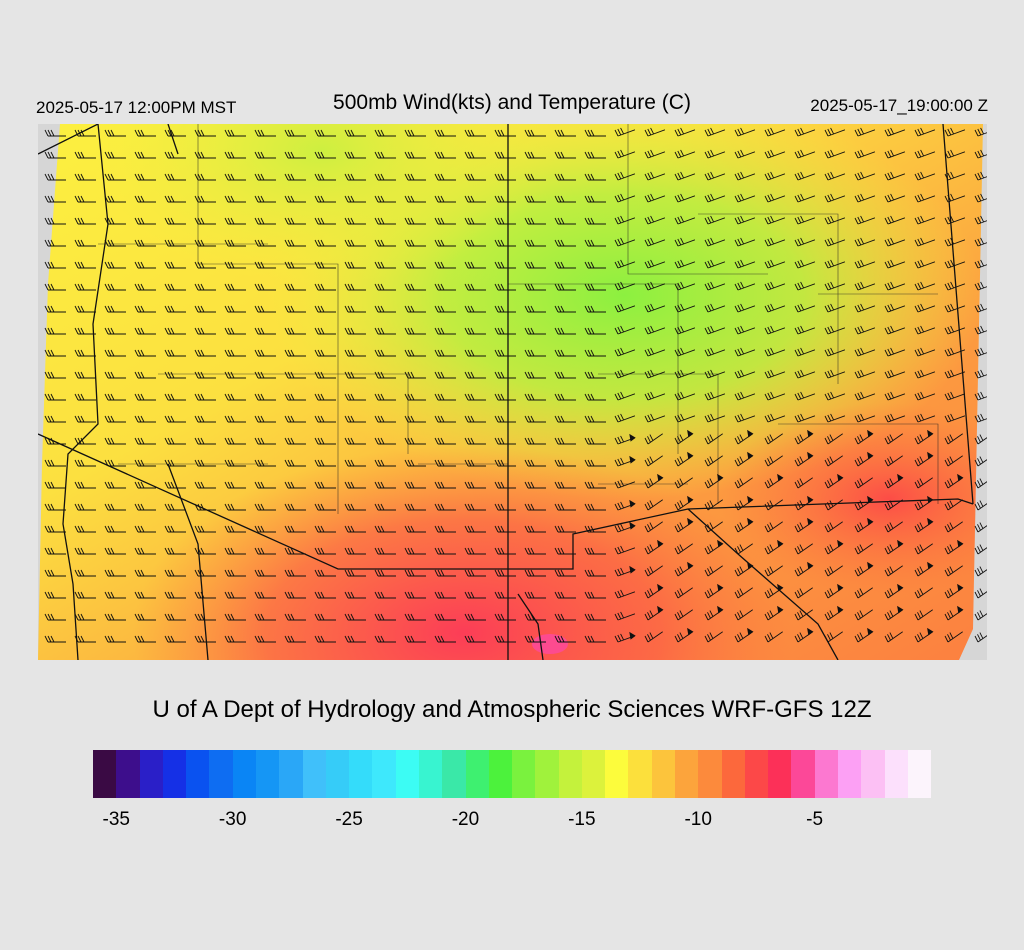 The height and width of the screenshot is (950, 1024). What do you see at coordinates (512, 824) in the screenshot?
I see `colorbar-ticks: -35 -30 -25 -20 -15 -10 -5` at bounding box center [512, 824].